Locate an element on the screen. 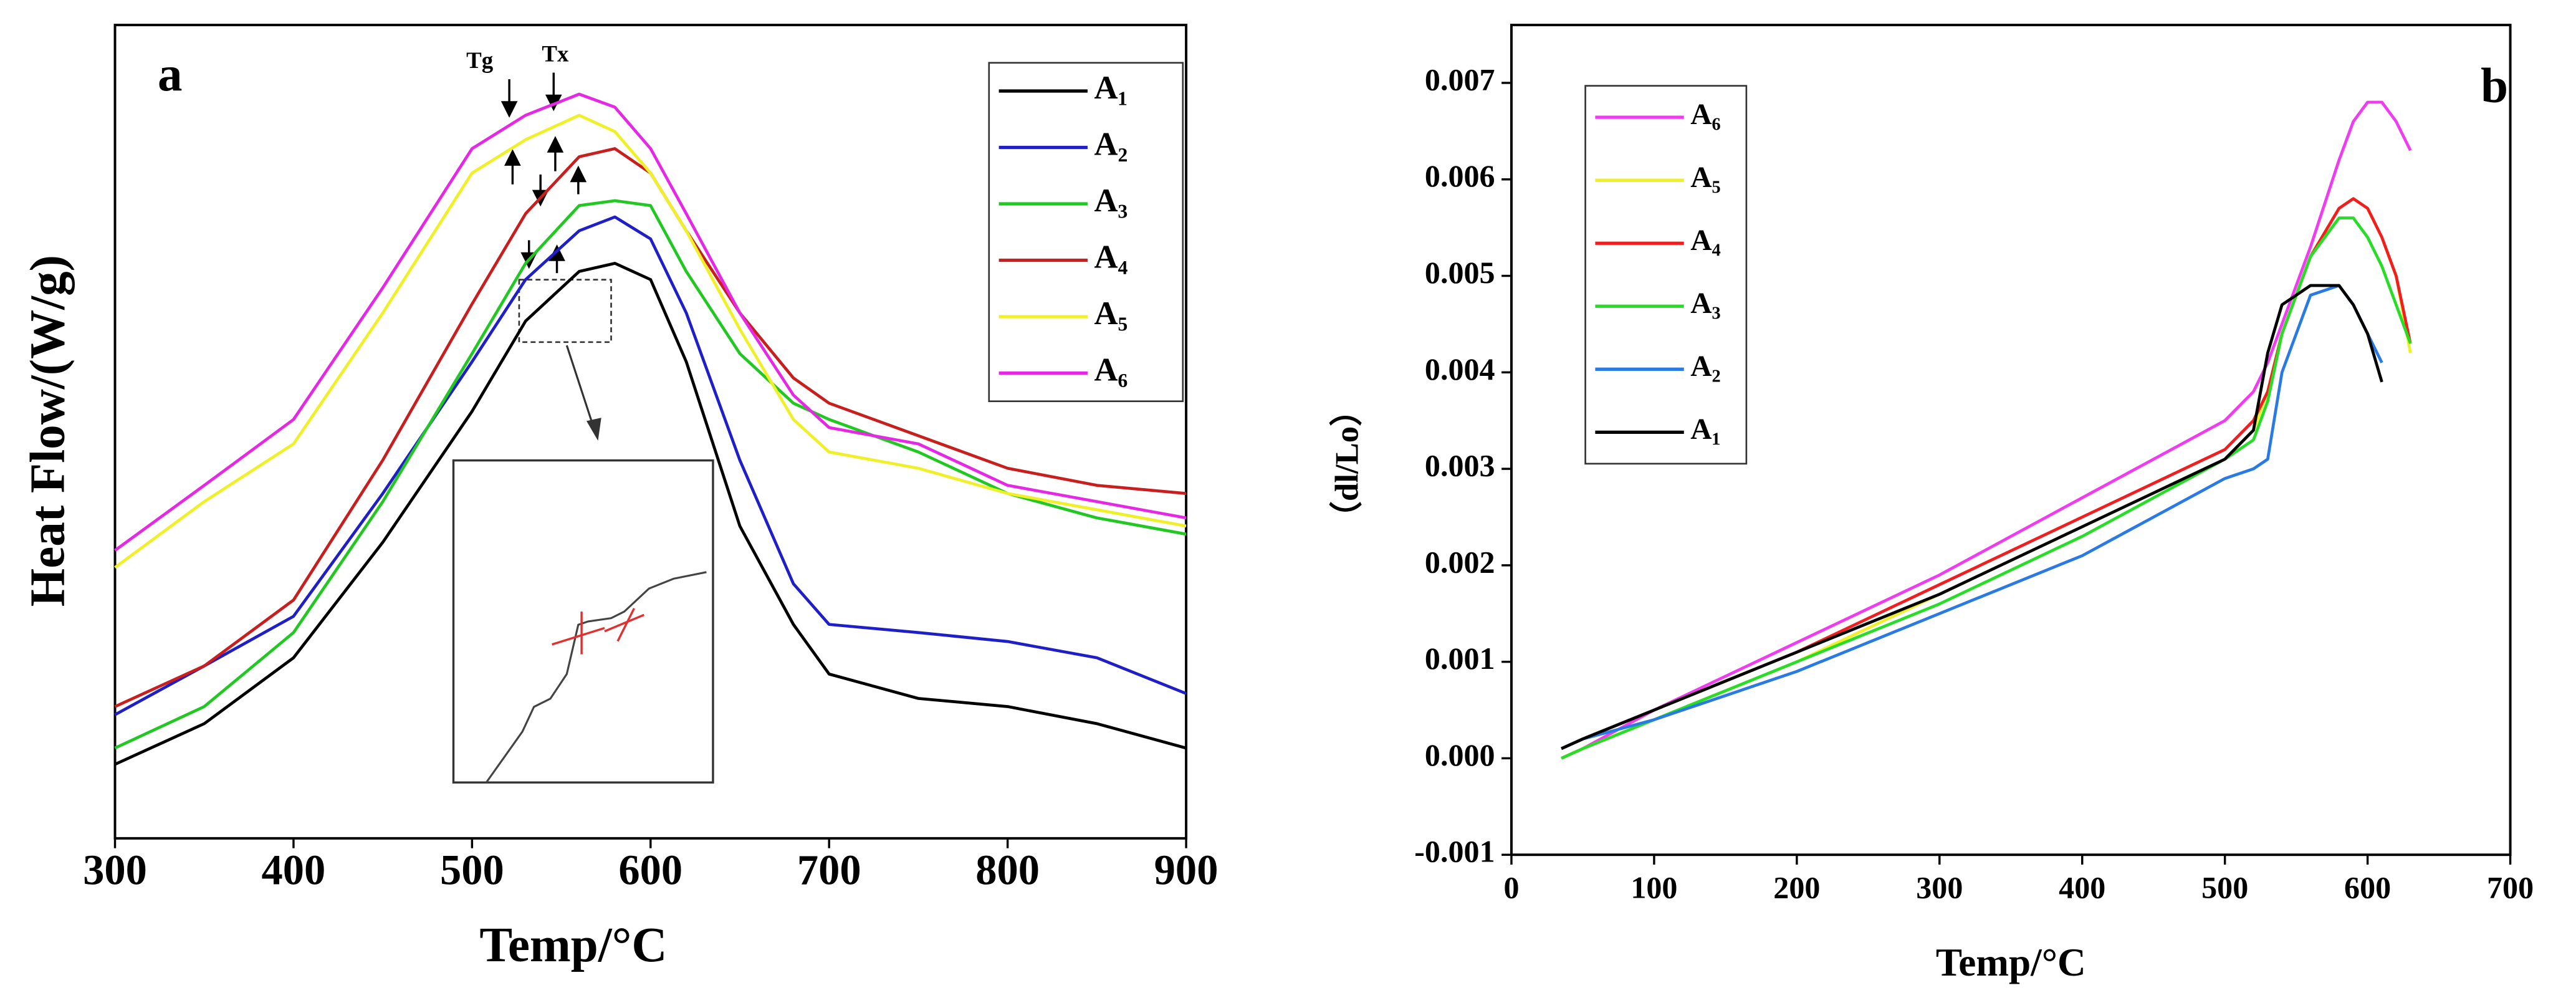  inset-curve is located at coordinates (596, 678).